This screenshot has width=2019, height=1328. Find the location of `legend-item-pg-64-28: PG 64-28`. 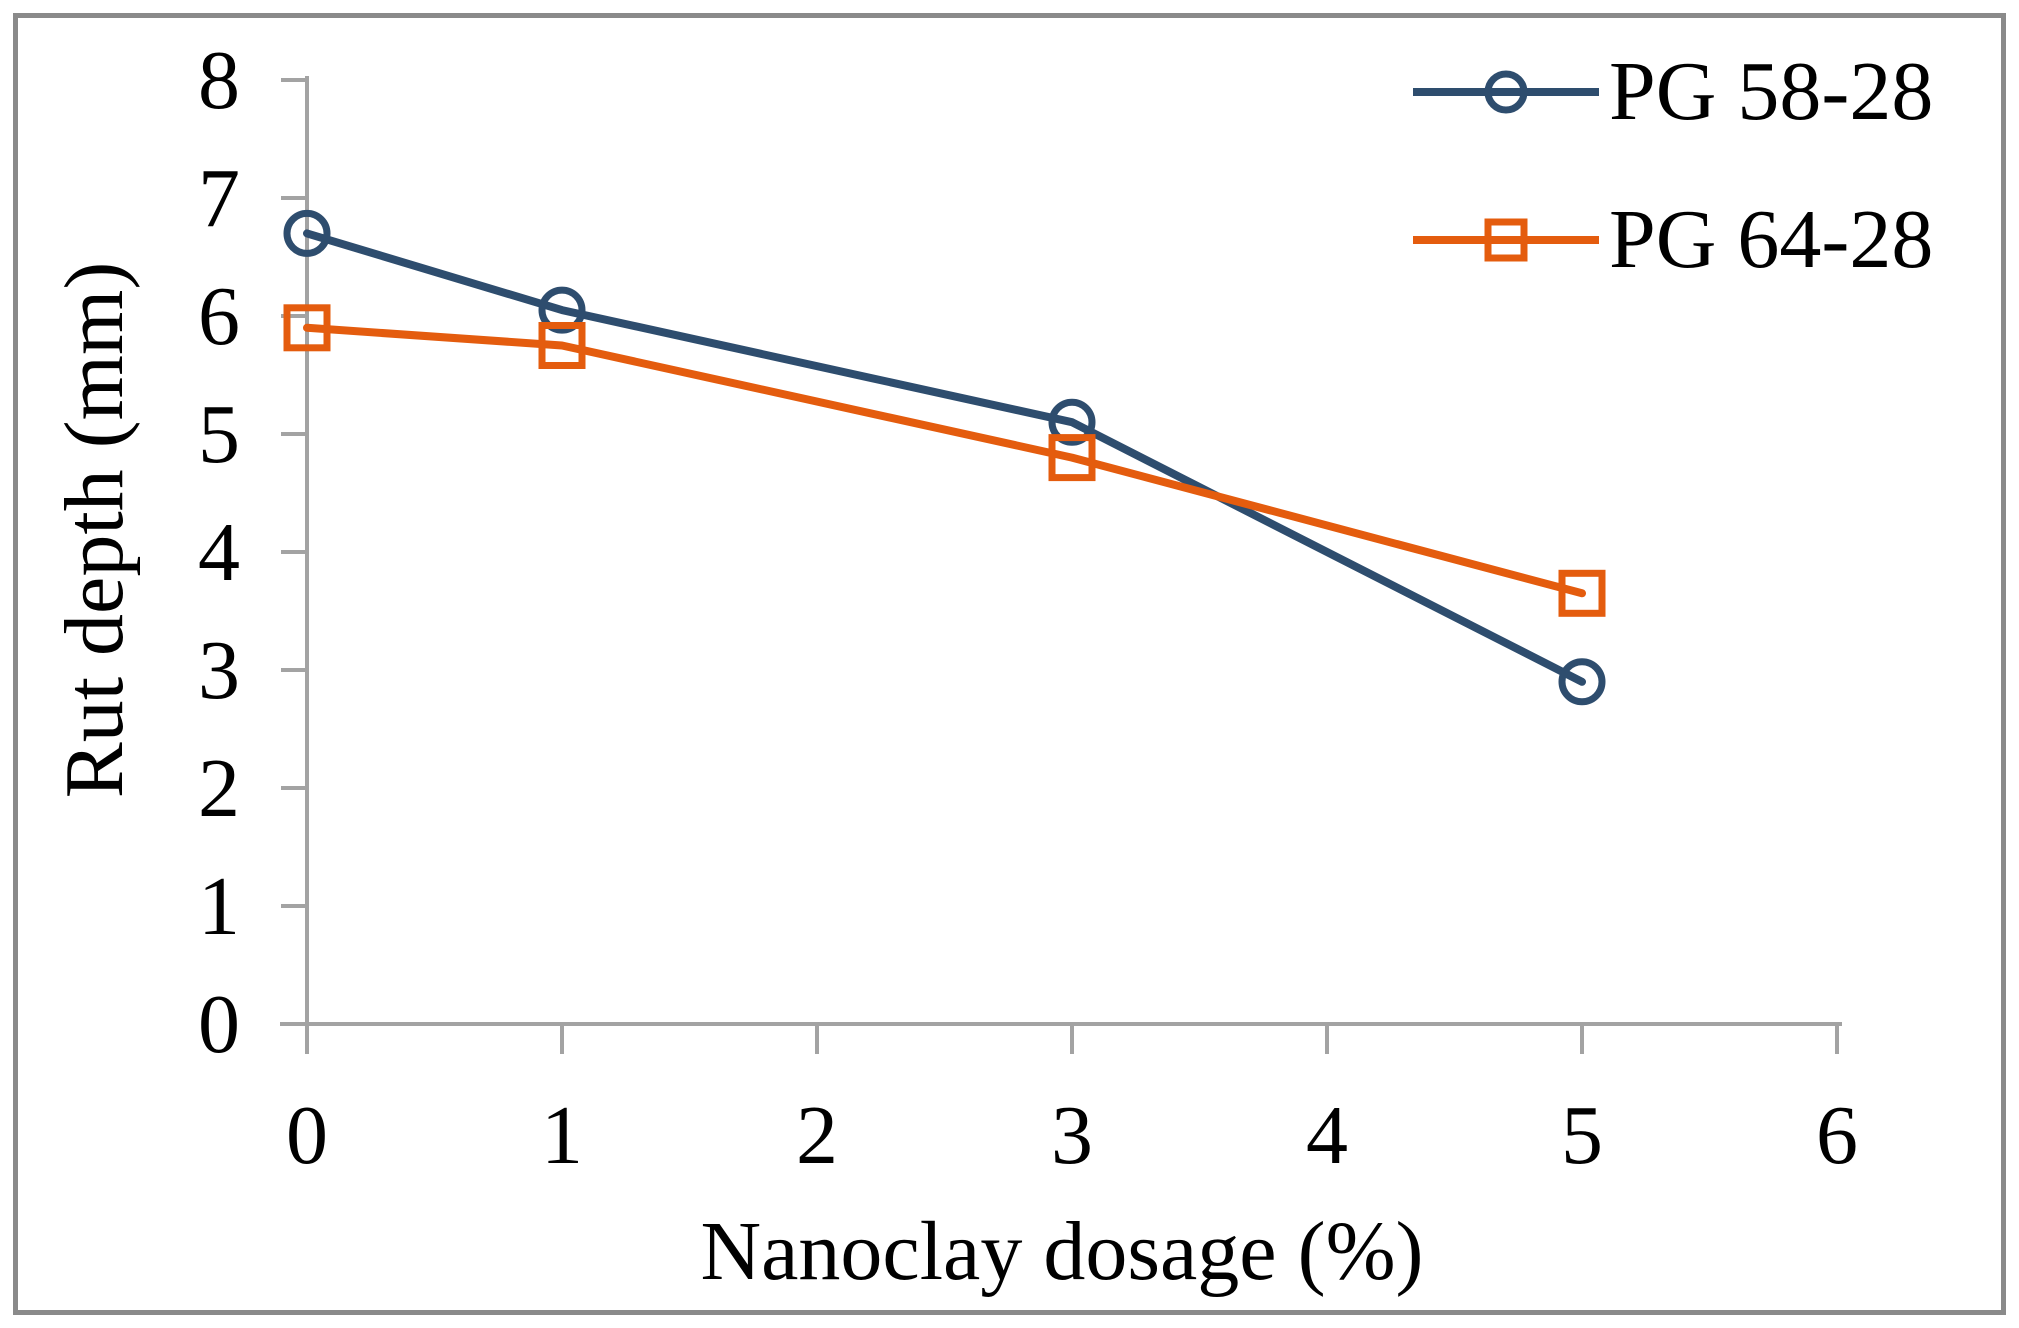

legend-item-pg-64-28: PG 64-28 is located at coordinates (1672, 240).